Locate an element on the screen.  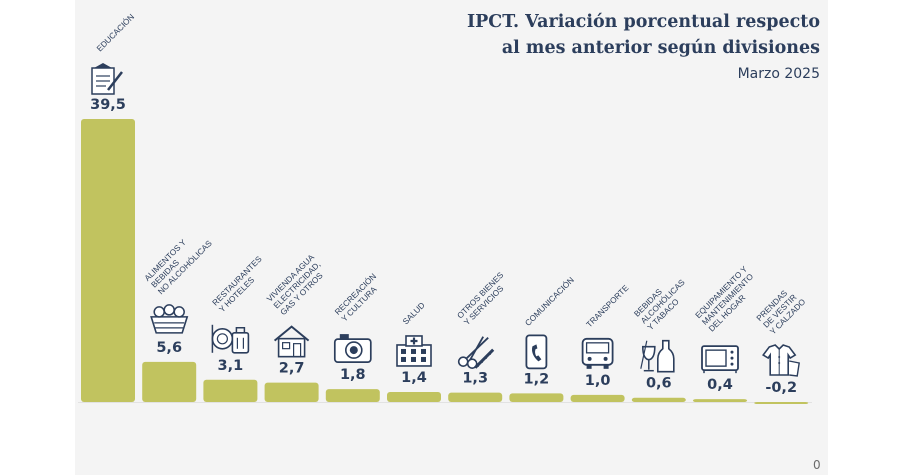
microwave-icon is located at coordinates (720, 359).